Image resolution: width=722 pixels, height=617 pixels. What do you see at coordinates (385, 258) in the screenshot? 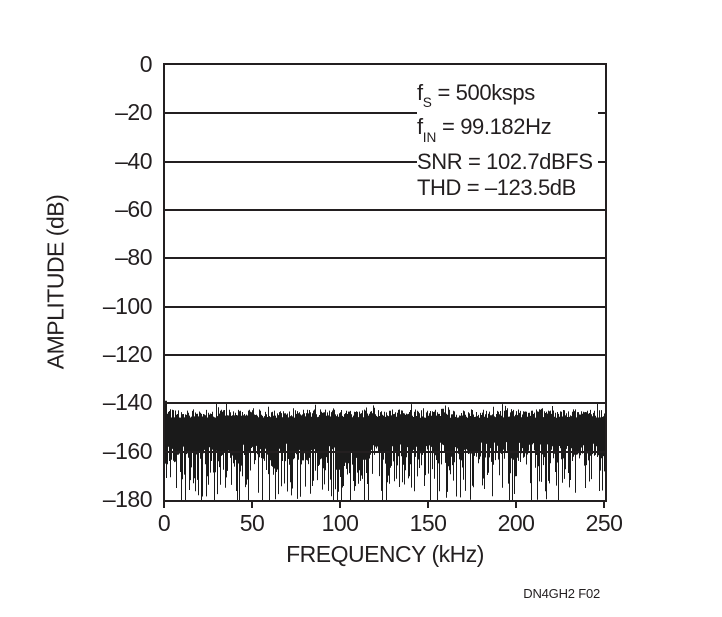
I see `gridline-80db` at bounding box center [385, 258].